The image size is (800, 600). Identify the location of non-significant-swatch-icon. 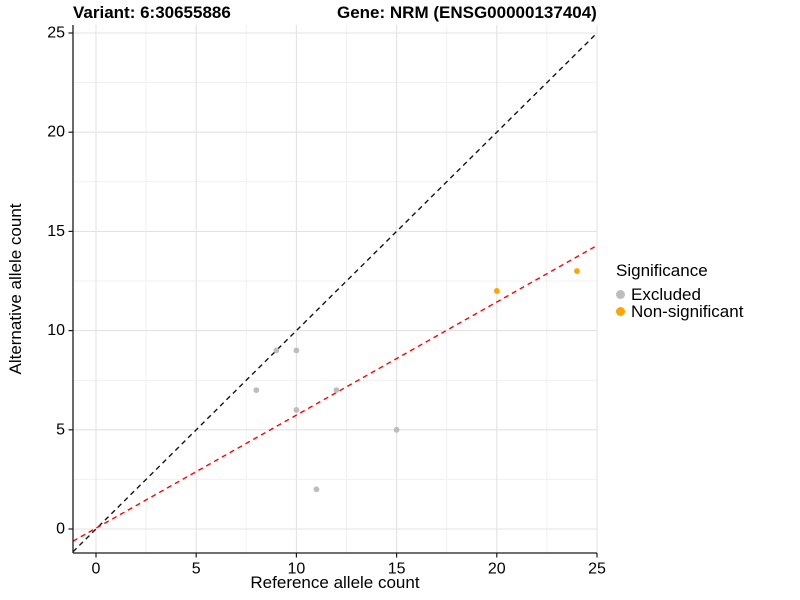
(620, 311).